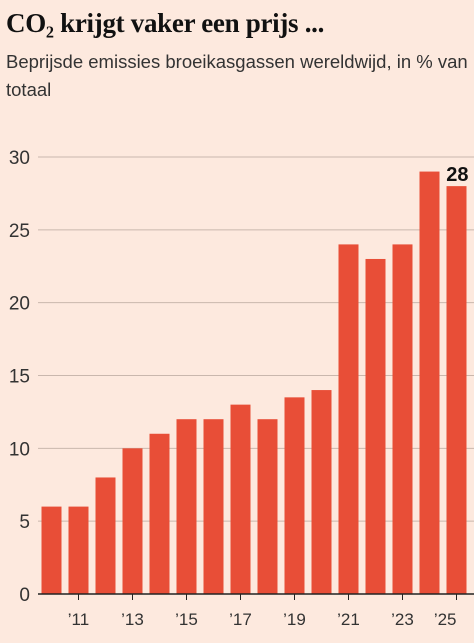 The height and width of the screenshot is (643, 474). I want to click on bar-2015, so click(186, 506).